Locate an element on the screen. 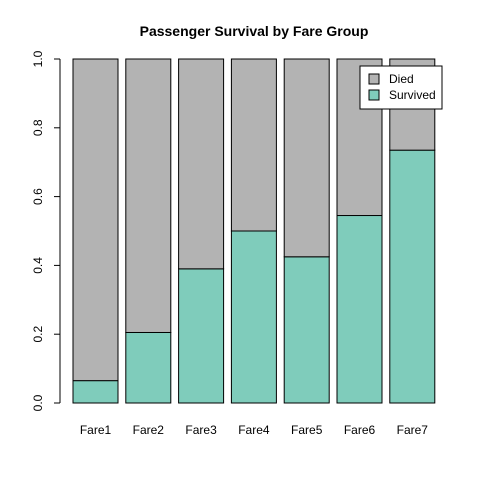 The height and width of the screenshot is (480, 480). x-tick-label: Fare1 is located at coordinates (96, 430).